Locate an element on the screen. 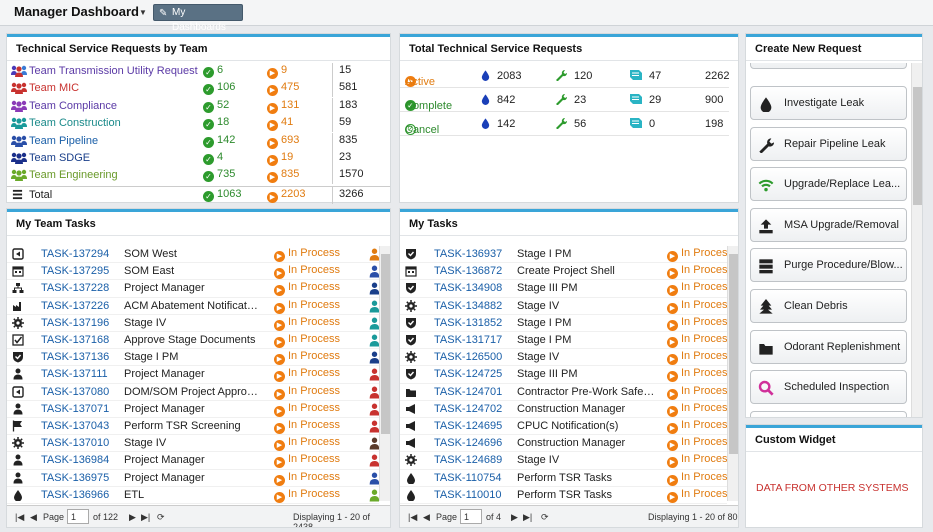  team-name: Team Transmission Utility Request is located at coordinates (113, 71).